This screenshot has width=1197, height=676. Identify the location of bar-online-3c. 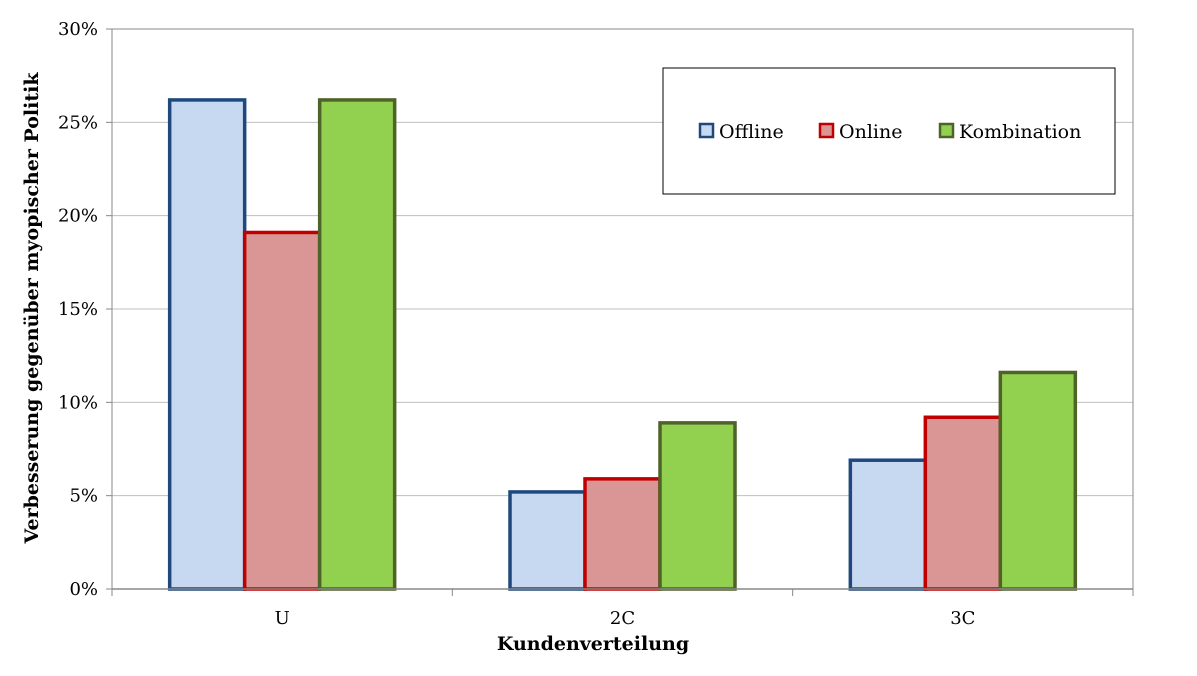
(963, 503).